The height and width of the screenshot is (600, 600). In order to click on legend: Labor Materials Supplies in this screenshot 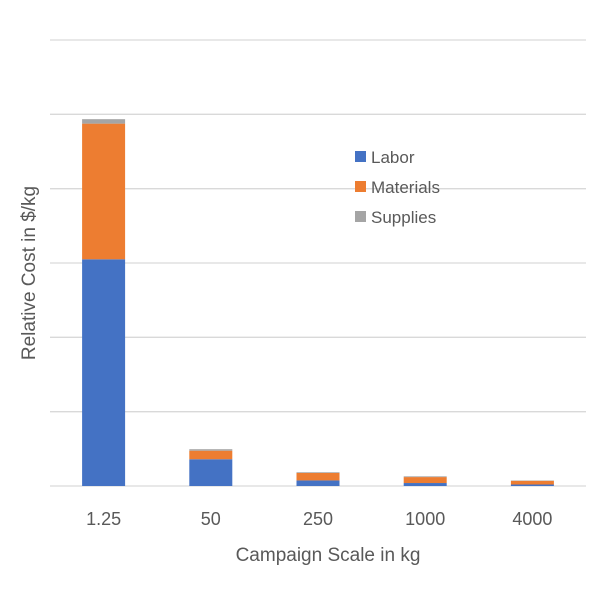, I will do `click(397, 187)`.